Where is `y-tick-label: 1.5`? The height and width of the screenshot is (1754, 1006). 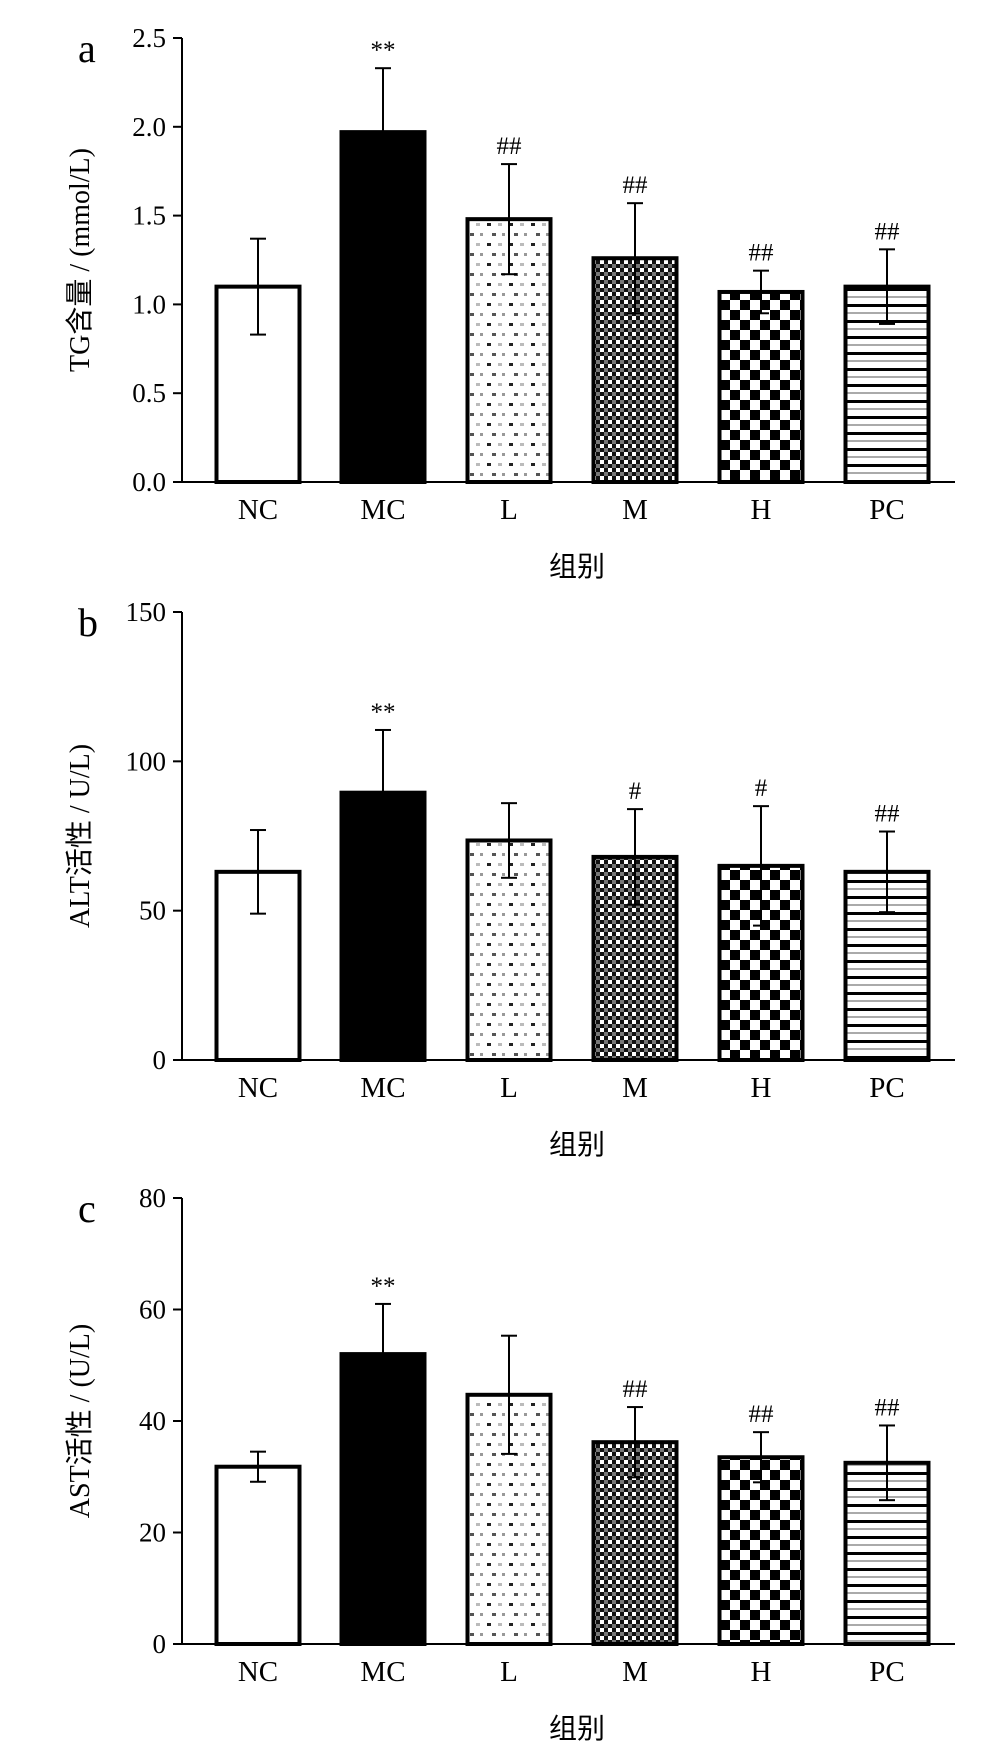 y-tick-label: 1.5 is located at coordinates (149, 216).